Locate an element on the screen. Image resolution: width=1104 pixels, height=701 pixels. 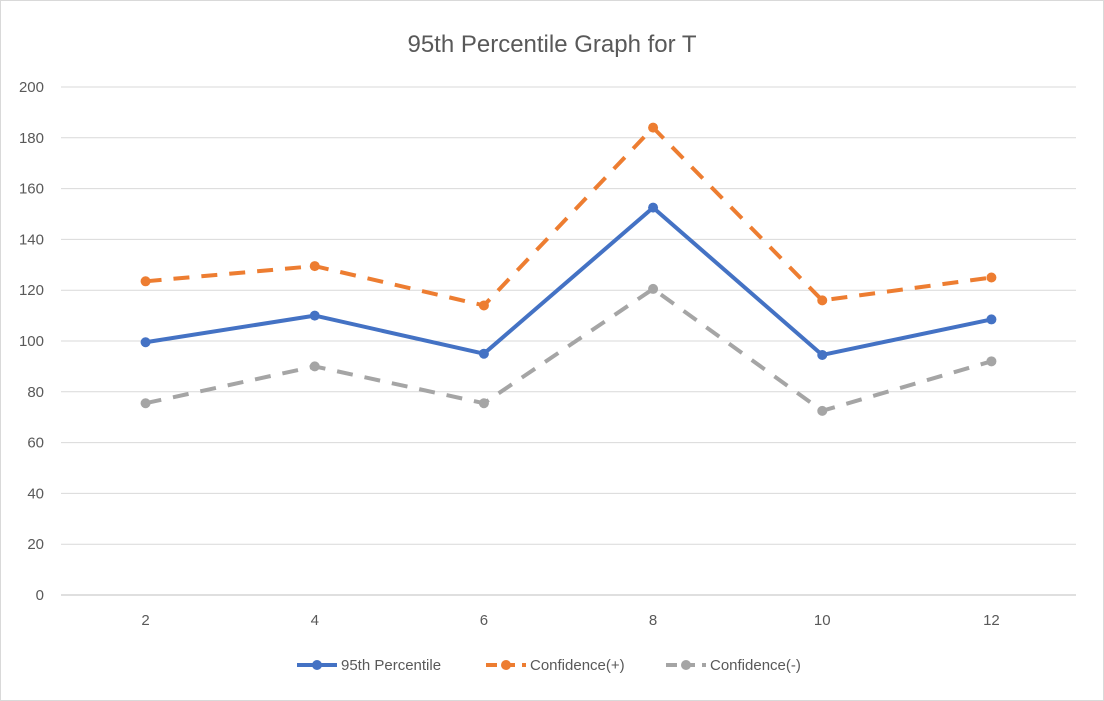
x-tick-label: 4 is located at coordinates (315, 620).